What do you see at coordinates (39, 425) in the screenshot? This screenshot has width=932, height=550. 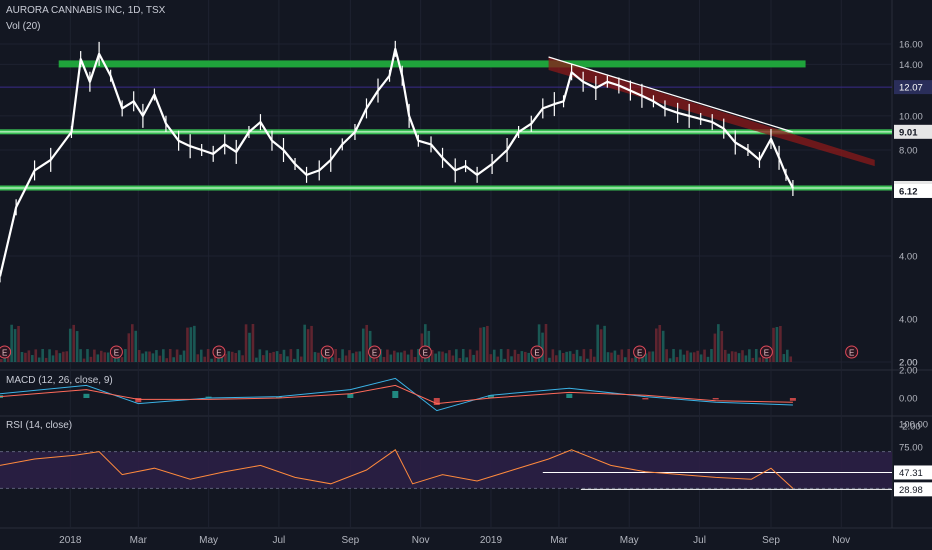 I see `rsi-label: RSI (14, close)` at bounding box center [39, 425].